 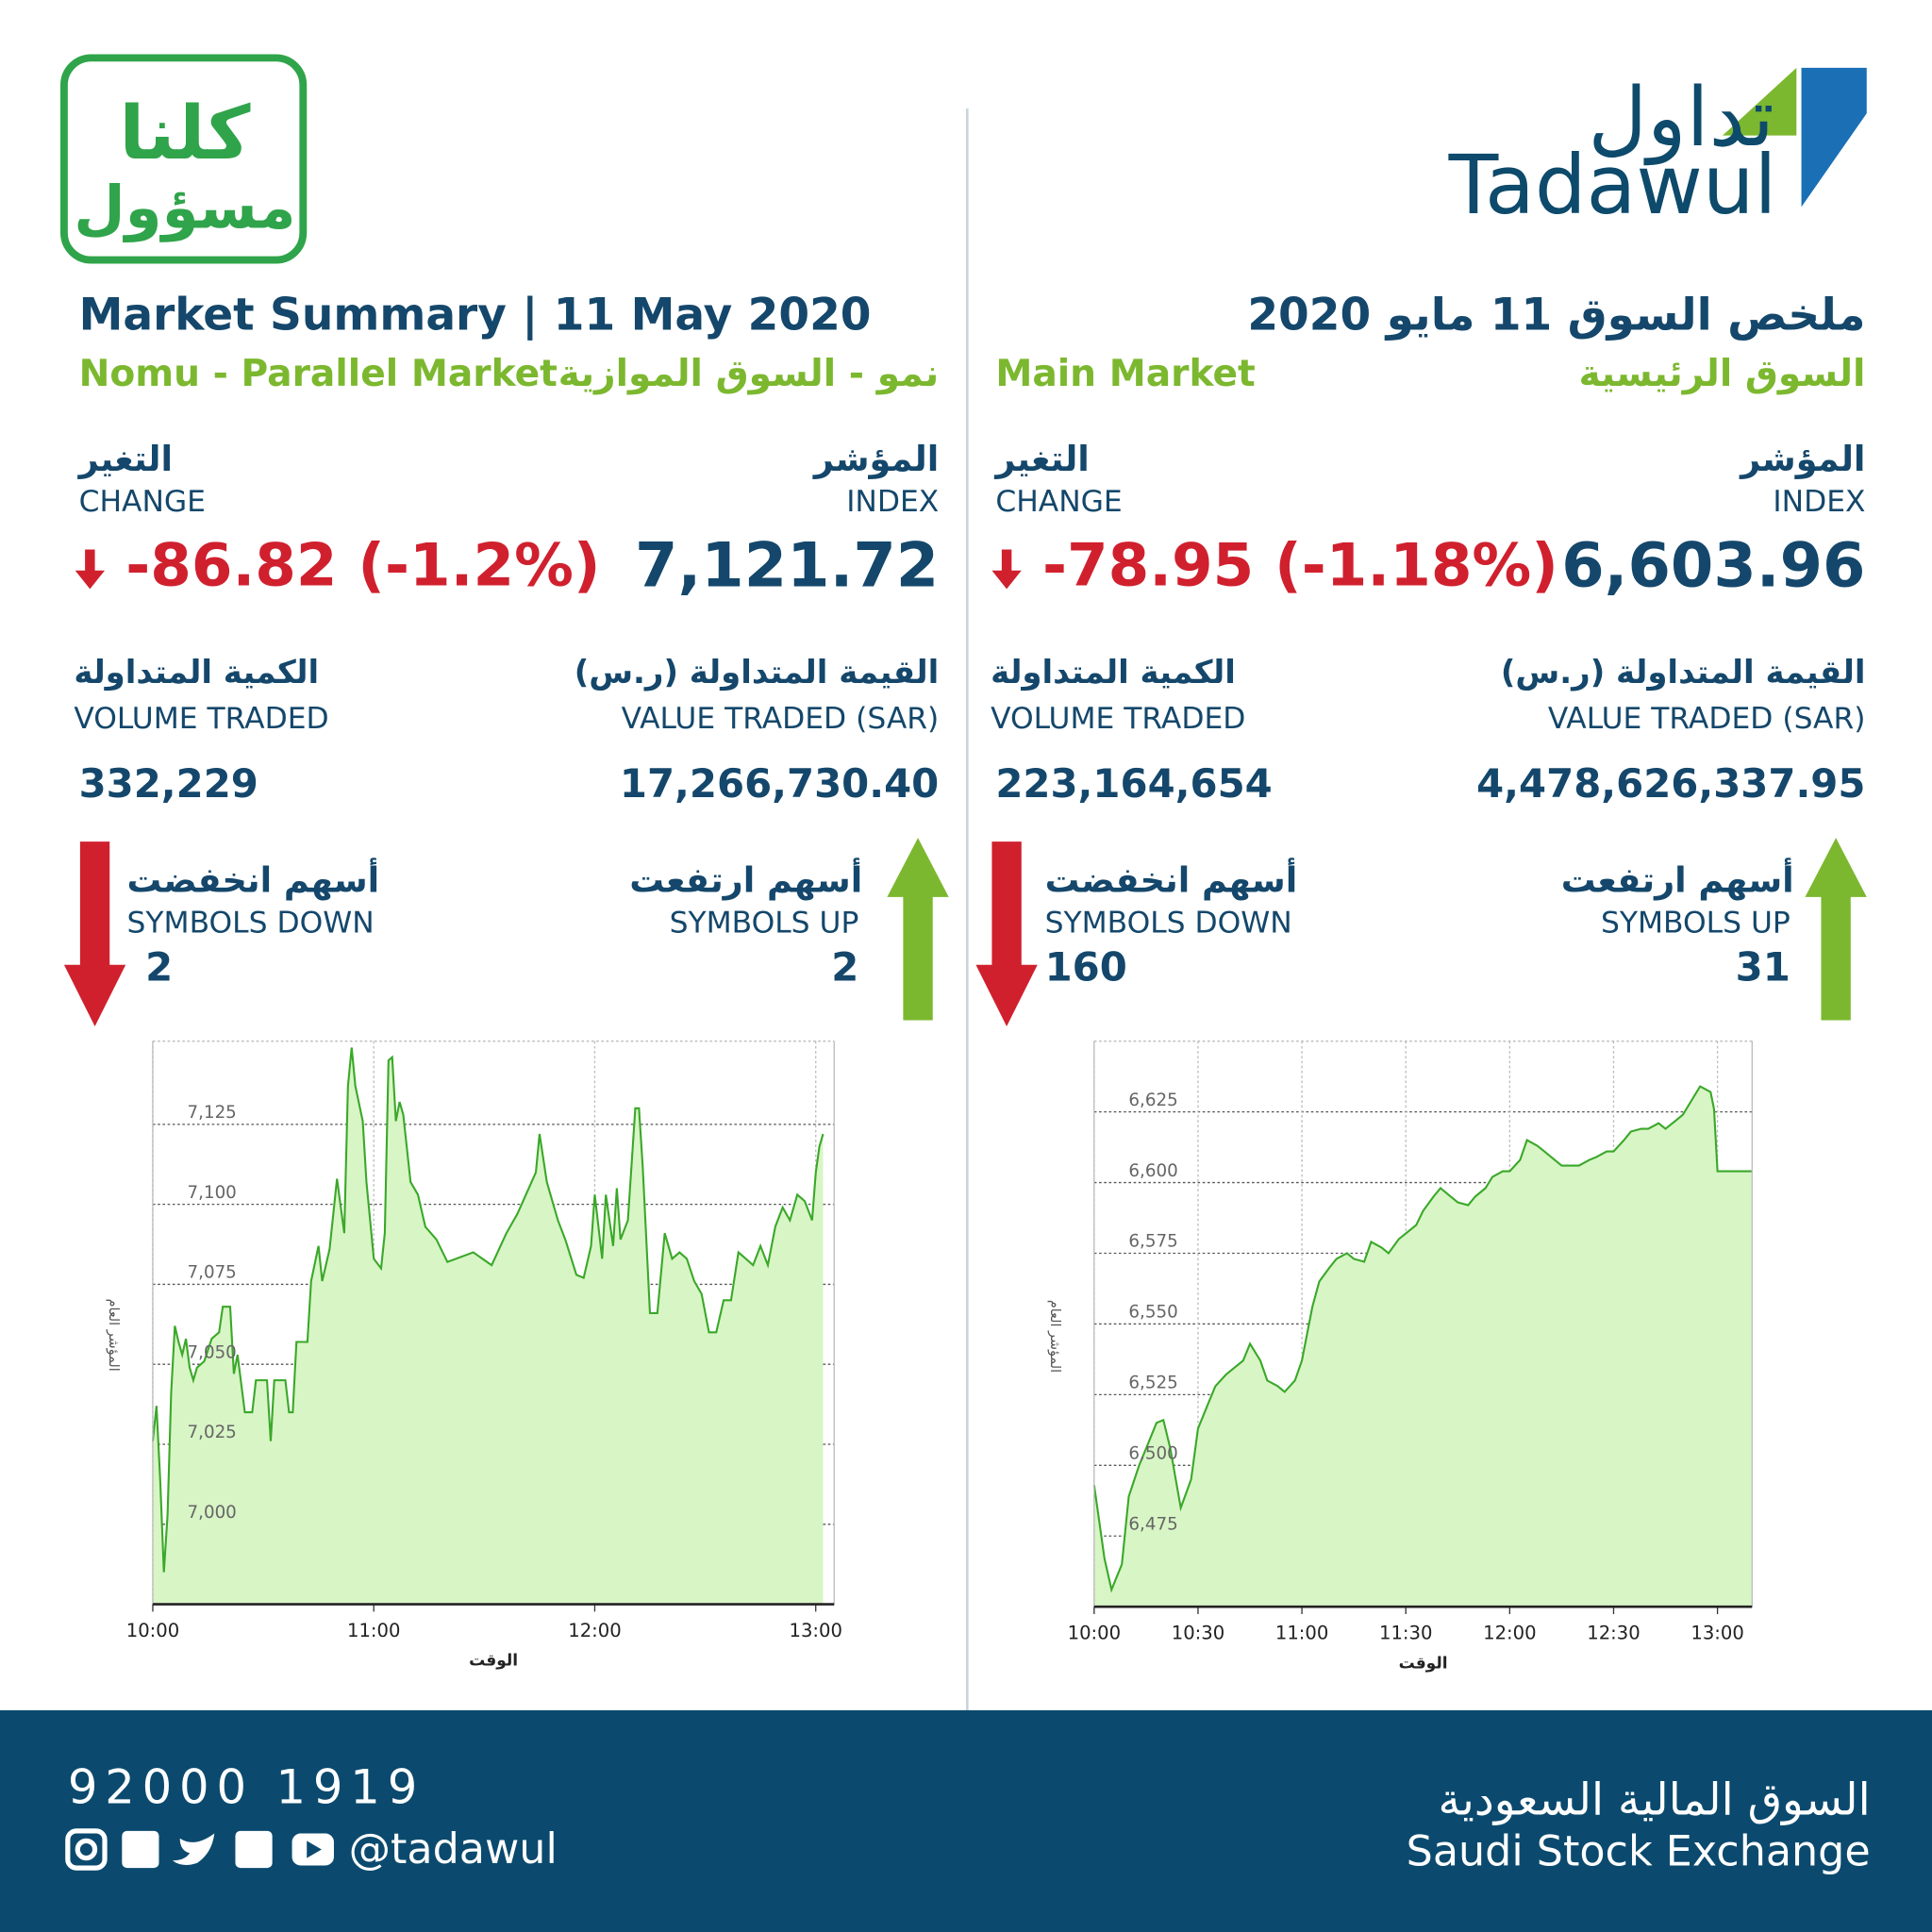 I want to click on icon-instagram, so click(x=86, y=1849).